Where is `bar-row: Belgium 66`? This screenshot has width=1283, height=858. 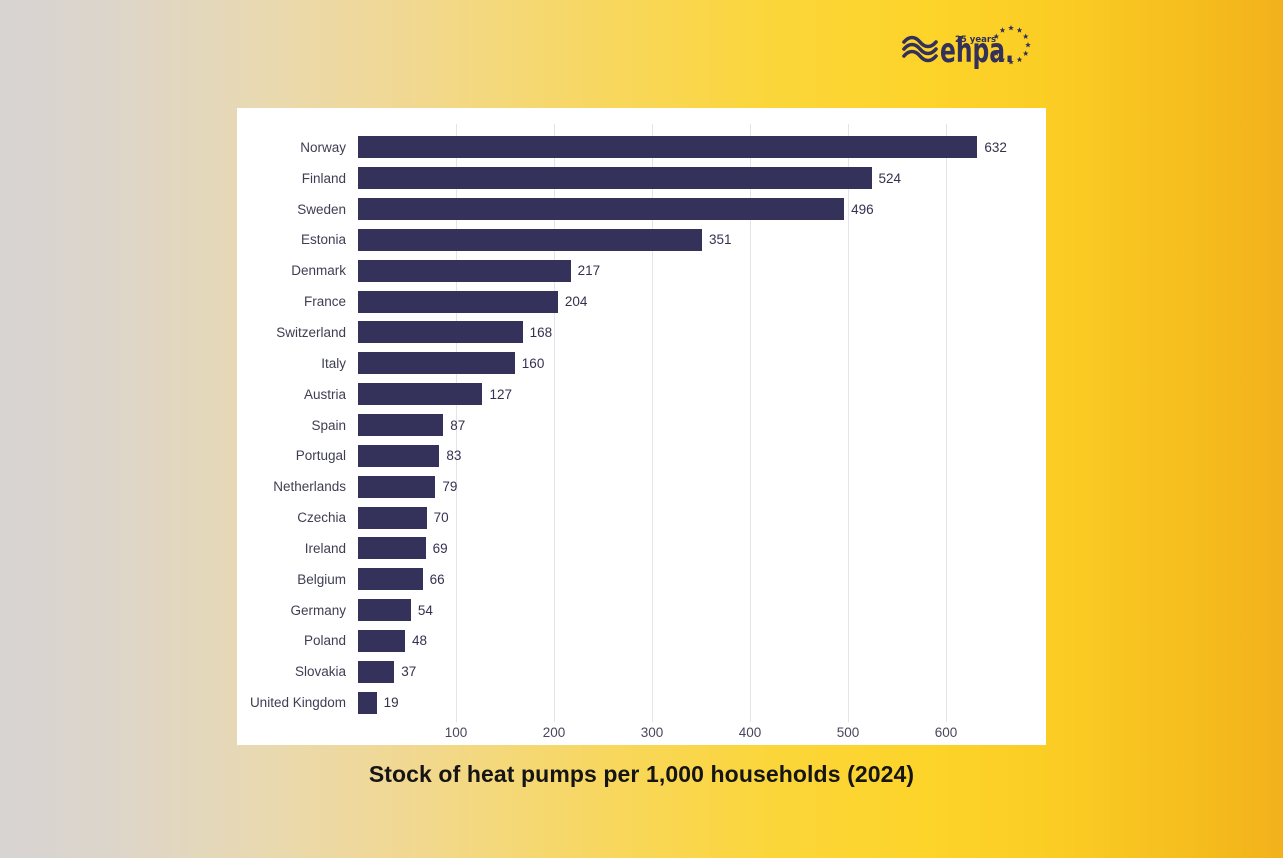
bar-row: Belgium 66 is located at coordinates (641, 579).